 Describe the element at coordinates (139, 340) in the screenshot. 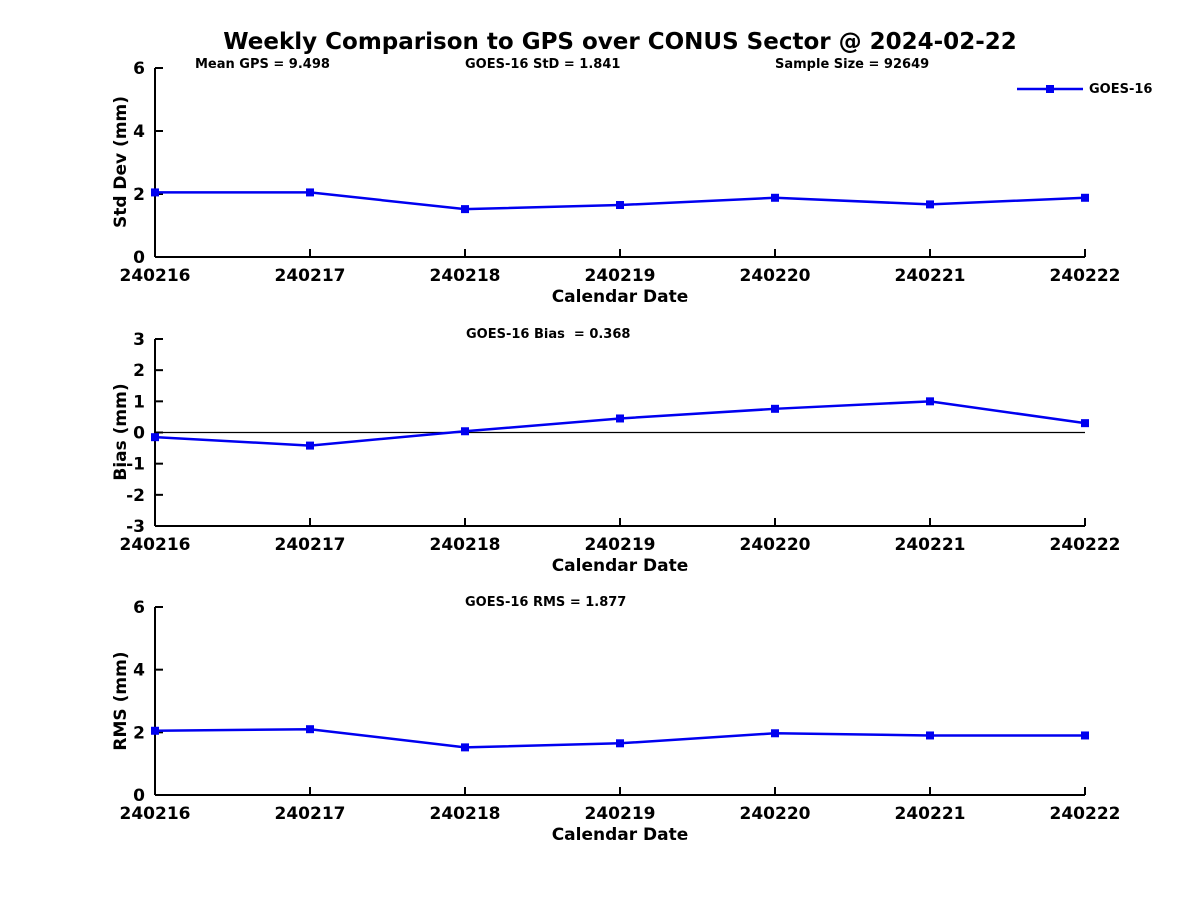

I see `y-tick-label: 3` at that location.